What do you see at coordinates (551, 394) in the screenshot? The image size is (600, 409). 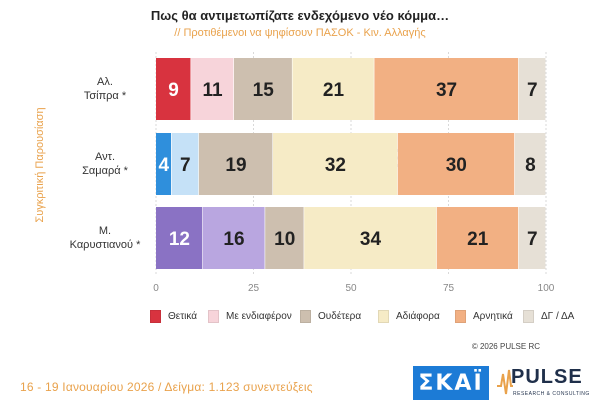 I see `pulse-logo-subtext: RESEARCH & CONSULTING` at bounding box center [551, 394].